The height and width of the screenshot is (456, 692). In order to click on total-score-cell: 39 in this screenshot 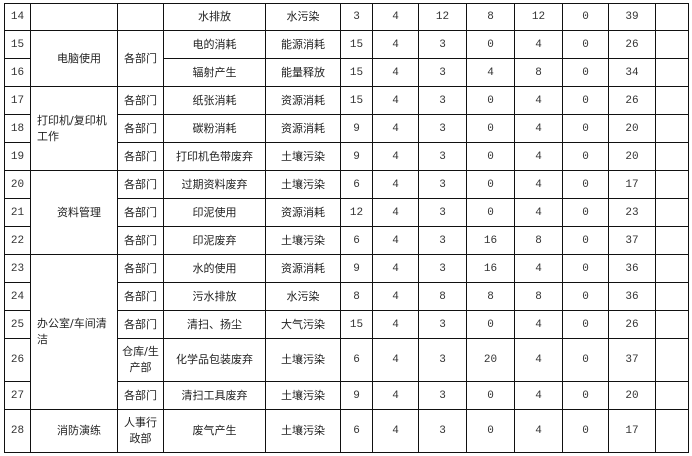, I will do `click(632, 17)`.